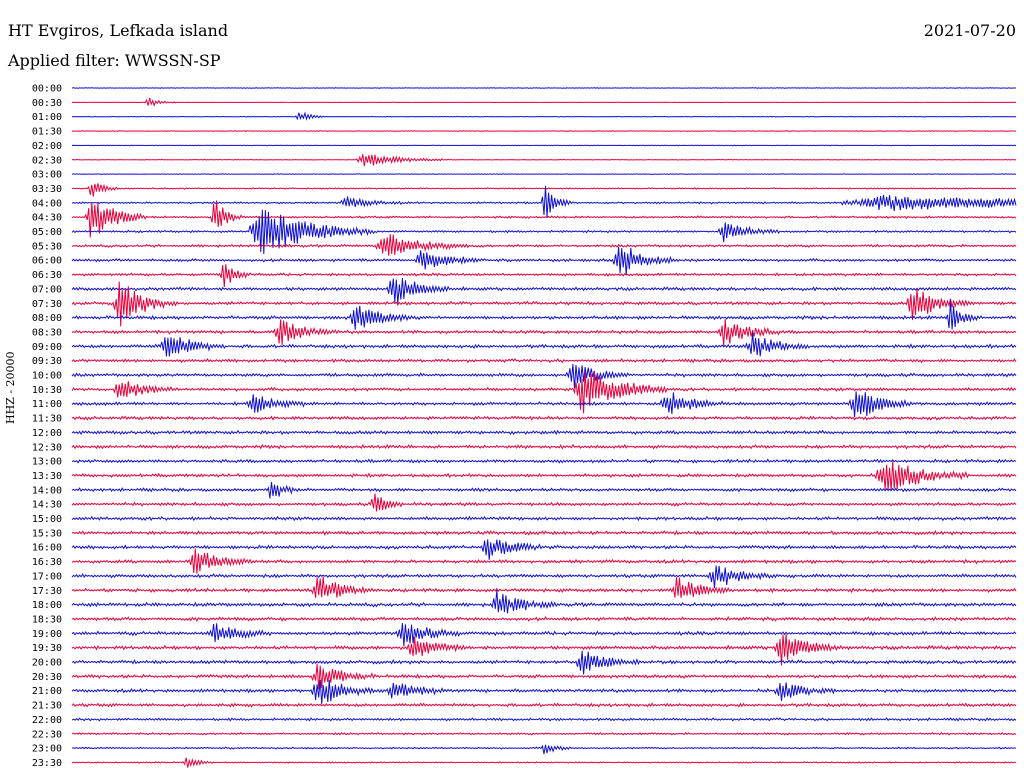 The height and width of the screenshot is (780, 1024). I want to click on time-tick-label: 14:00, so click(47, 490).